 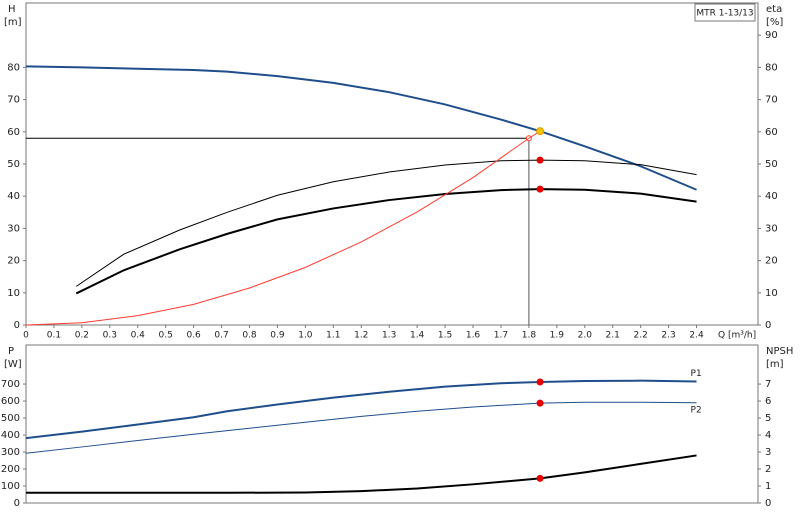 What do you see at coordinates (771, 100) in the screenshot?
I see `y2-tick-label: 70` at bounding box center [771, 100].